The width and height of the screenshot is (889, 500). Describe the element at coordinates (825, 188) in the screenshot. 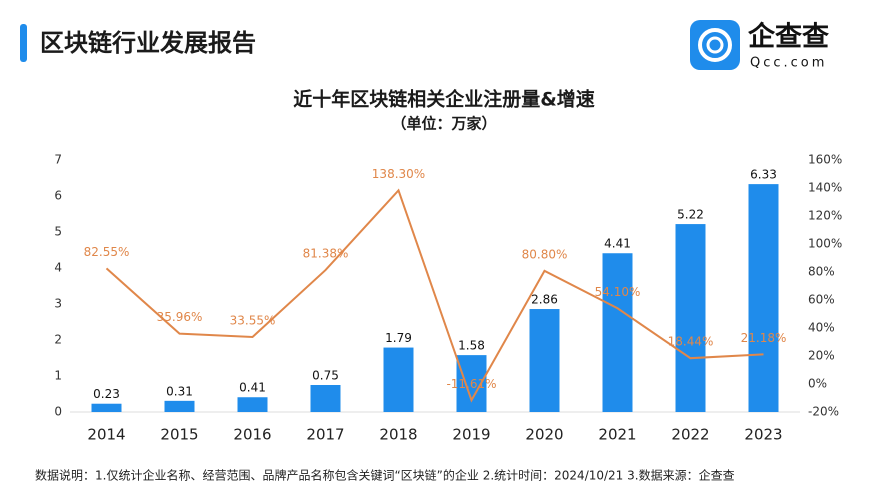

I see `y2-tick-label: 140%` at that location.